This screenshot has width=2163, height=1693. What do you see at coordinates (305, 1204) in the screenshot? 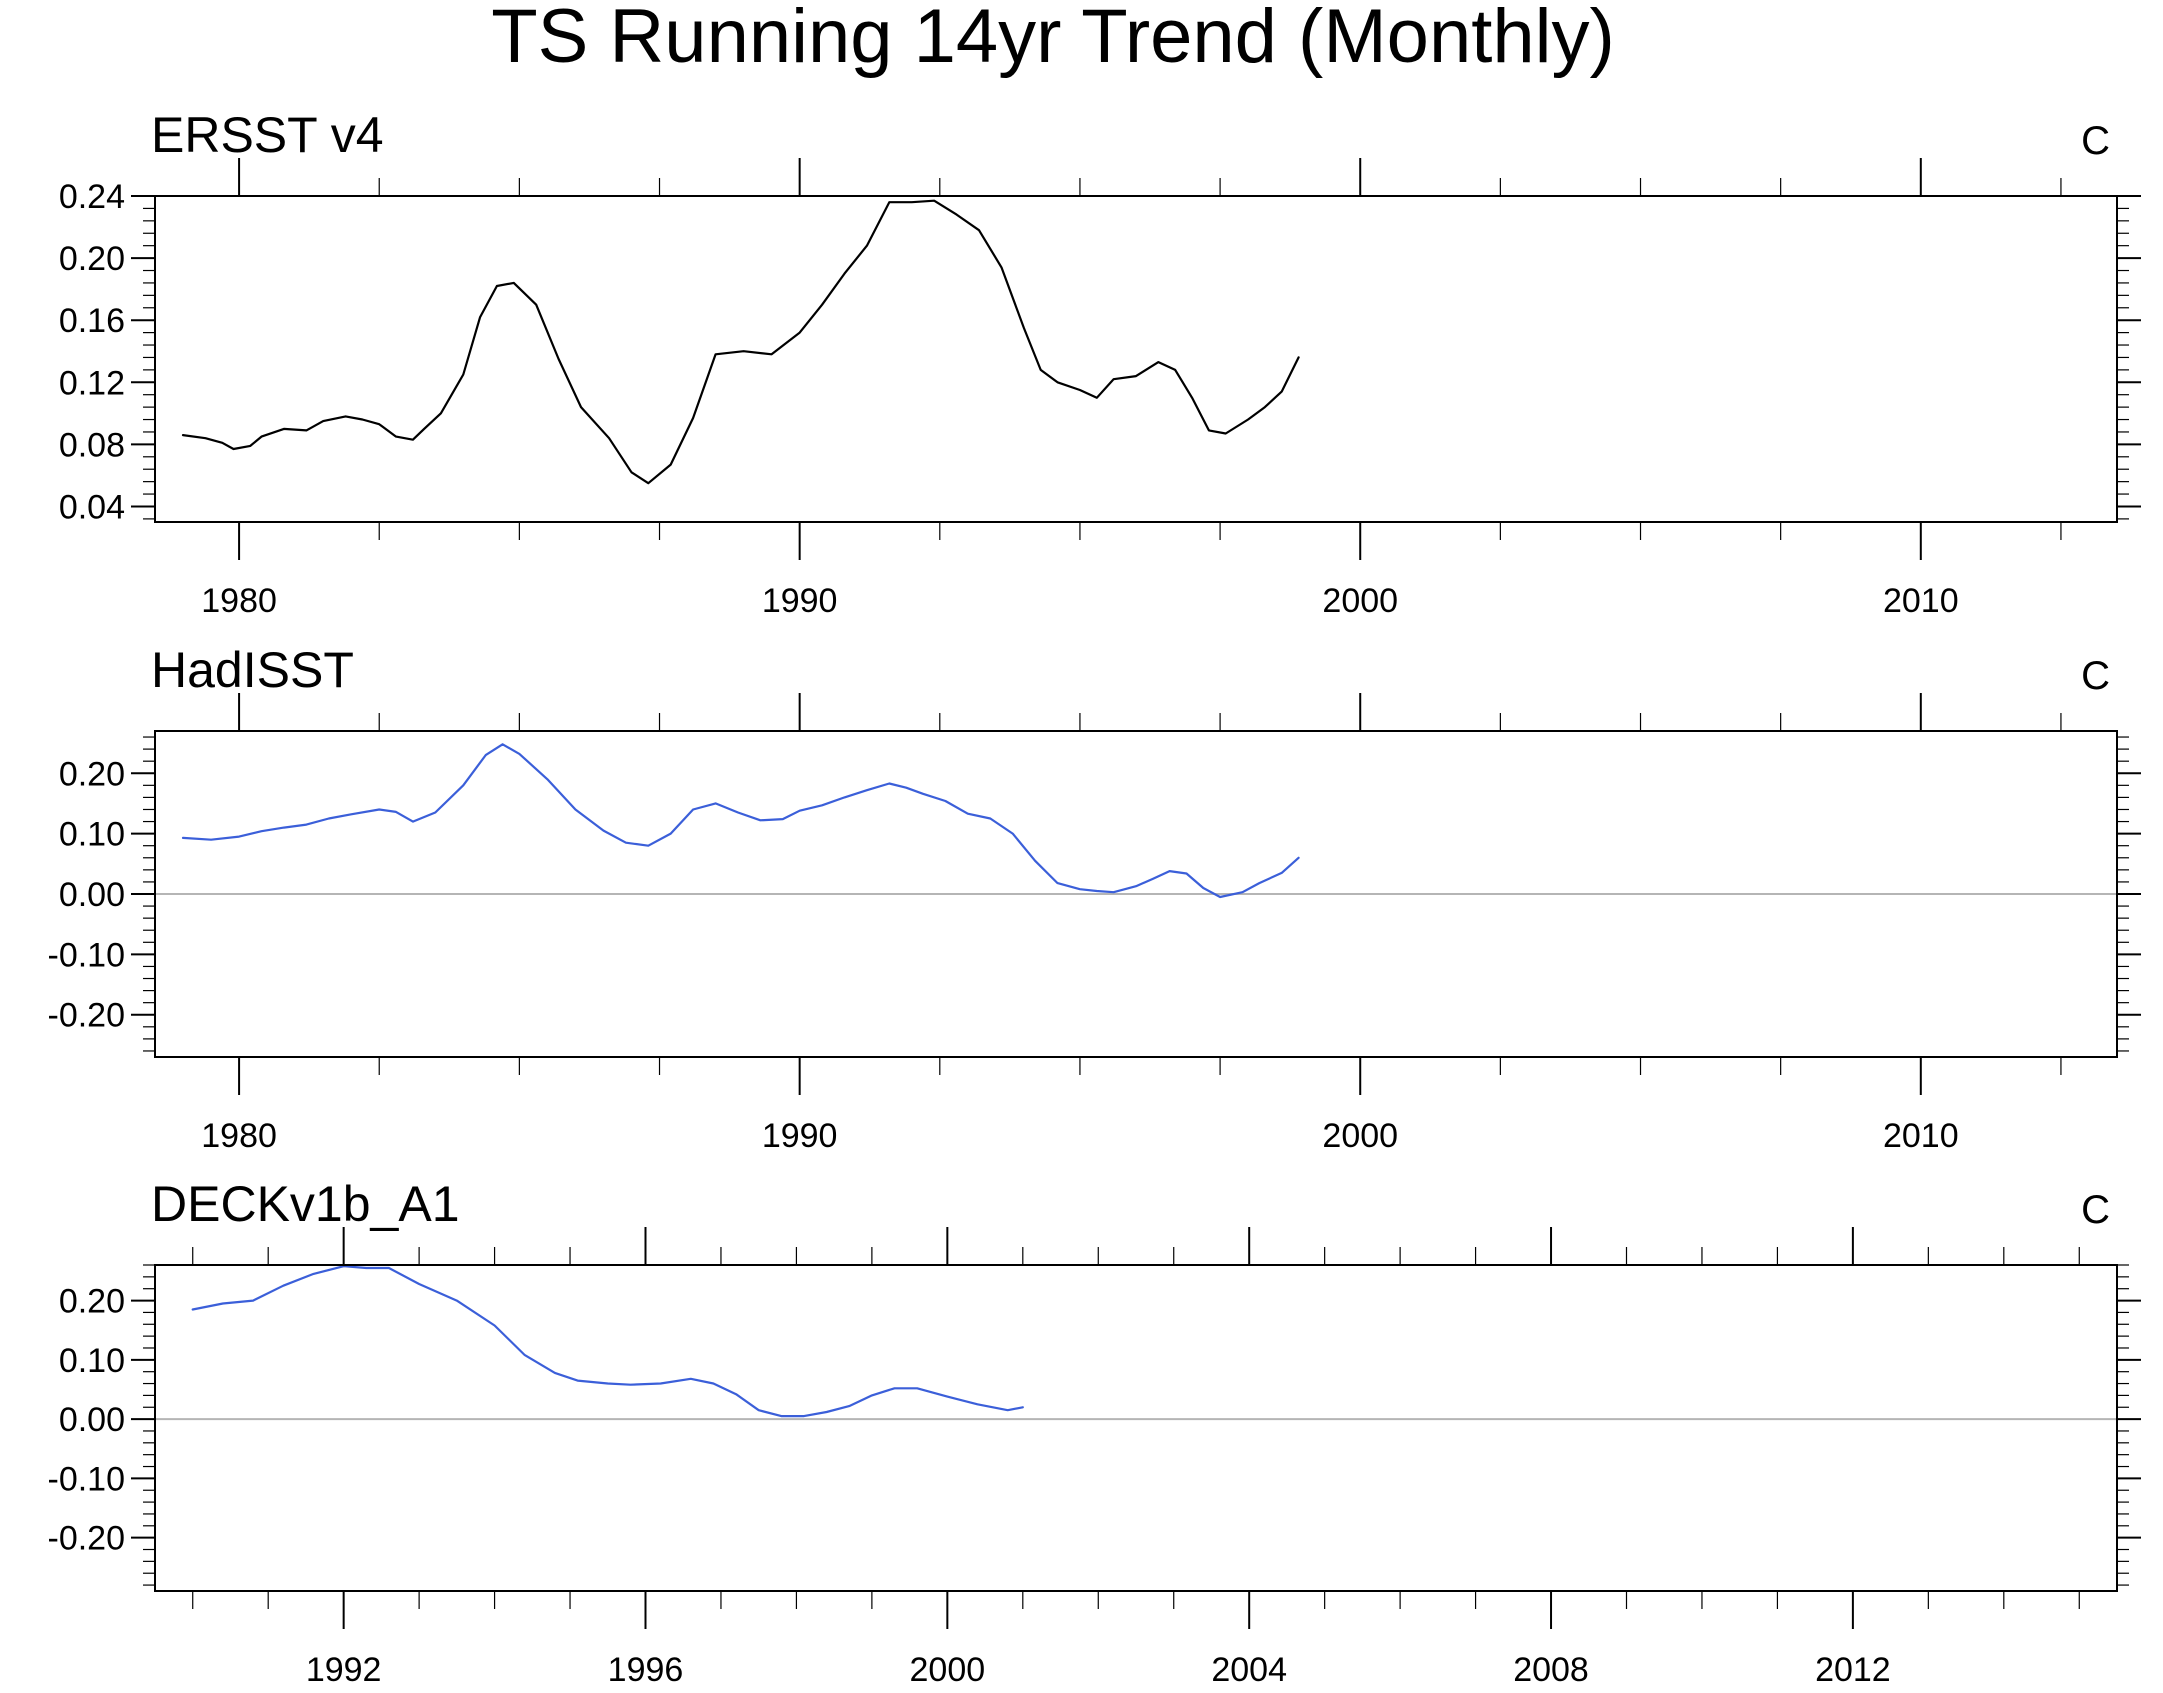
I see `panel-title: DECKv1b_A1` at bounding box center [305, 1204].